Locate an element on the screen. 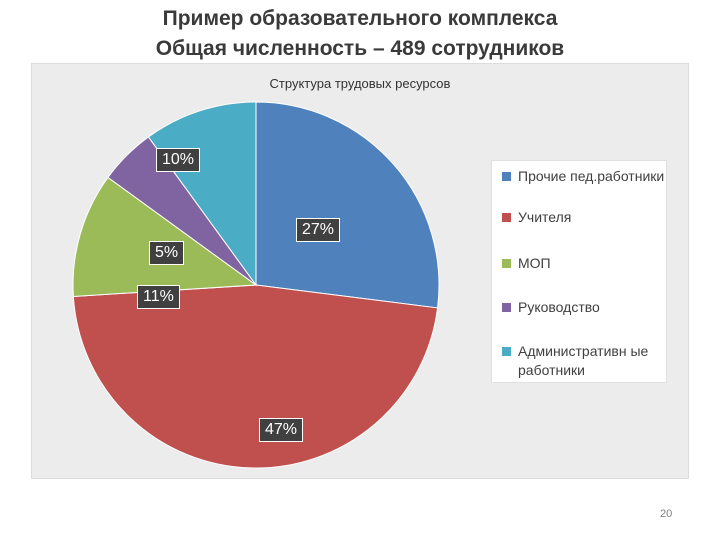 This screenshot has width=720, height=540. legend-swatch-administrativnye is located at coordinates (506, 351).